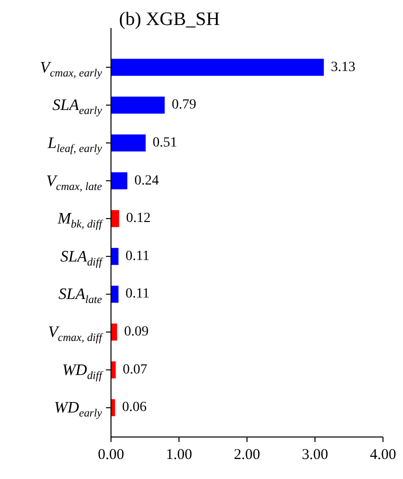 The height and width of the screenshot is (479, 403). What do you see at coordinates (169, 19) in the screenshot?
I see `chart-title: (b) XGB_SH` at bounding box center [169, 19].